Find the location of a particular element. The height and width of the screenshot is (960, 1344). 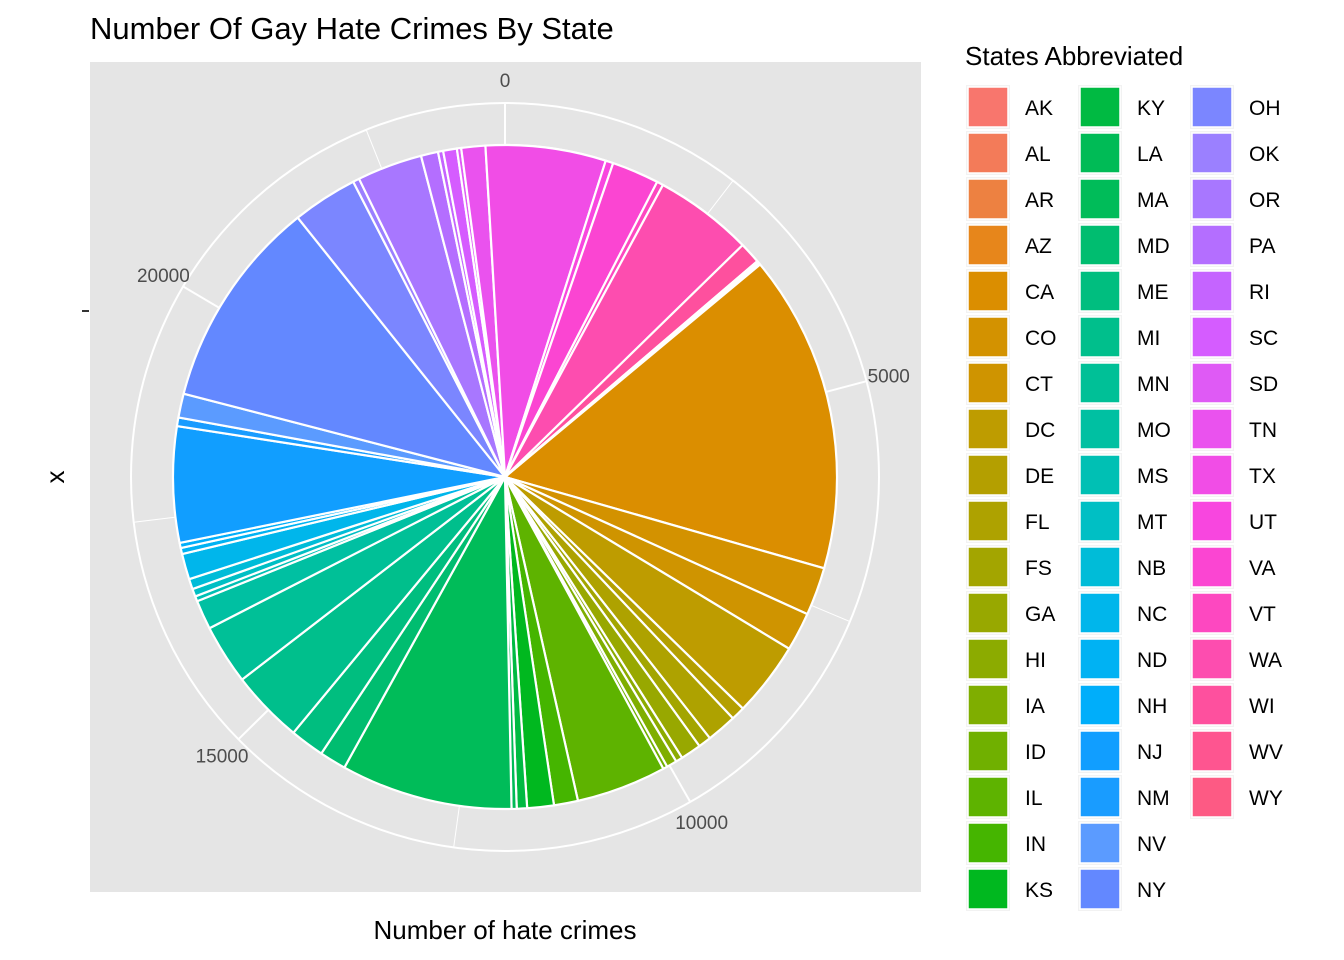

legend-swatch-tn is located at coordinates (1212, 429).